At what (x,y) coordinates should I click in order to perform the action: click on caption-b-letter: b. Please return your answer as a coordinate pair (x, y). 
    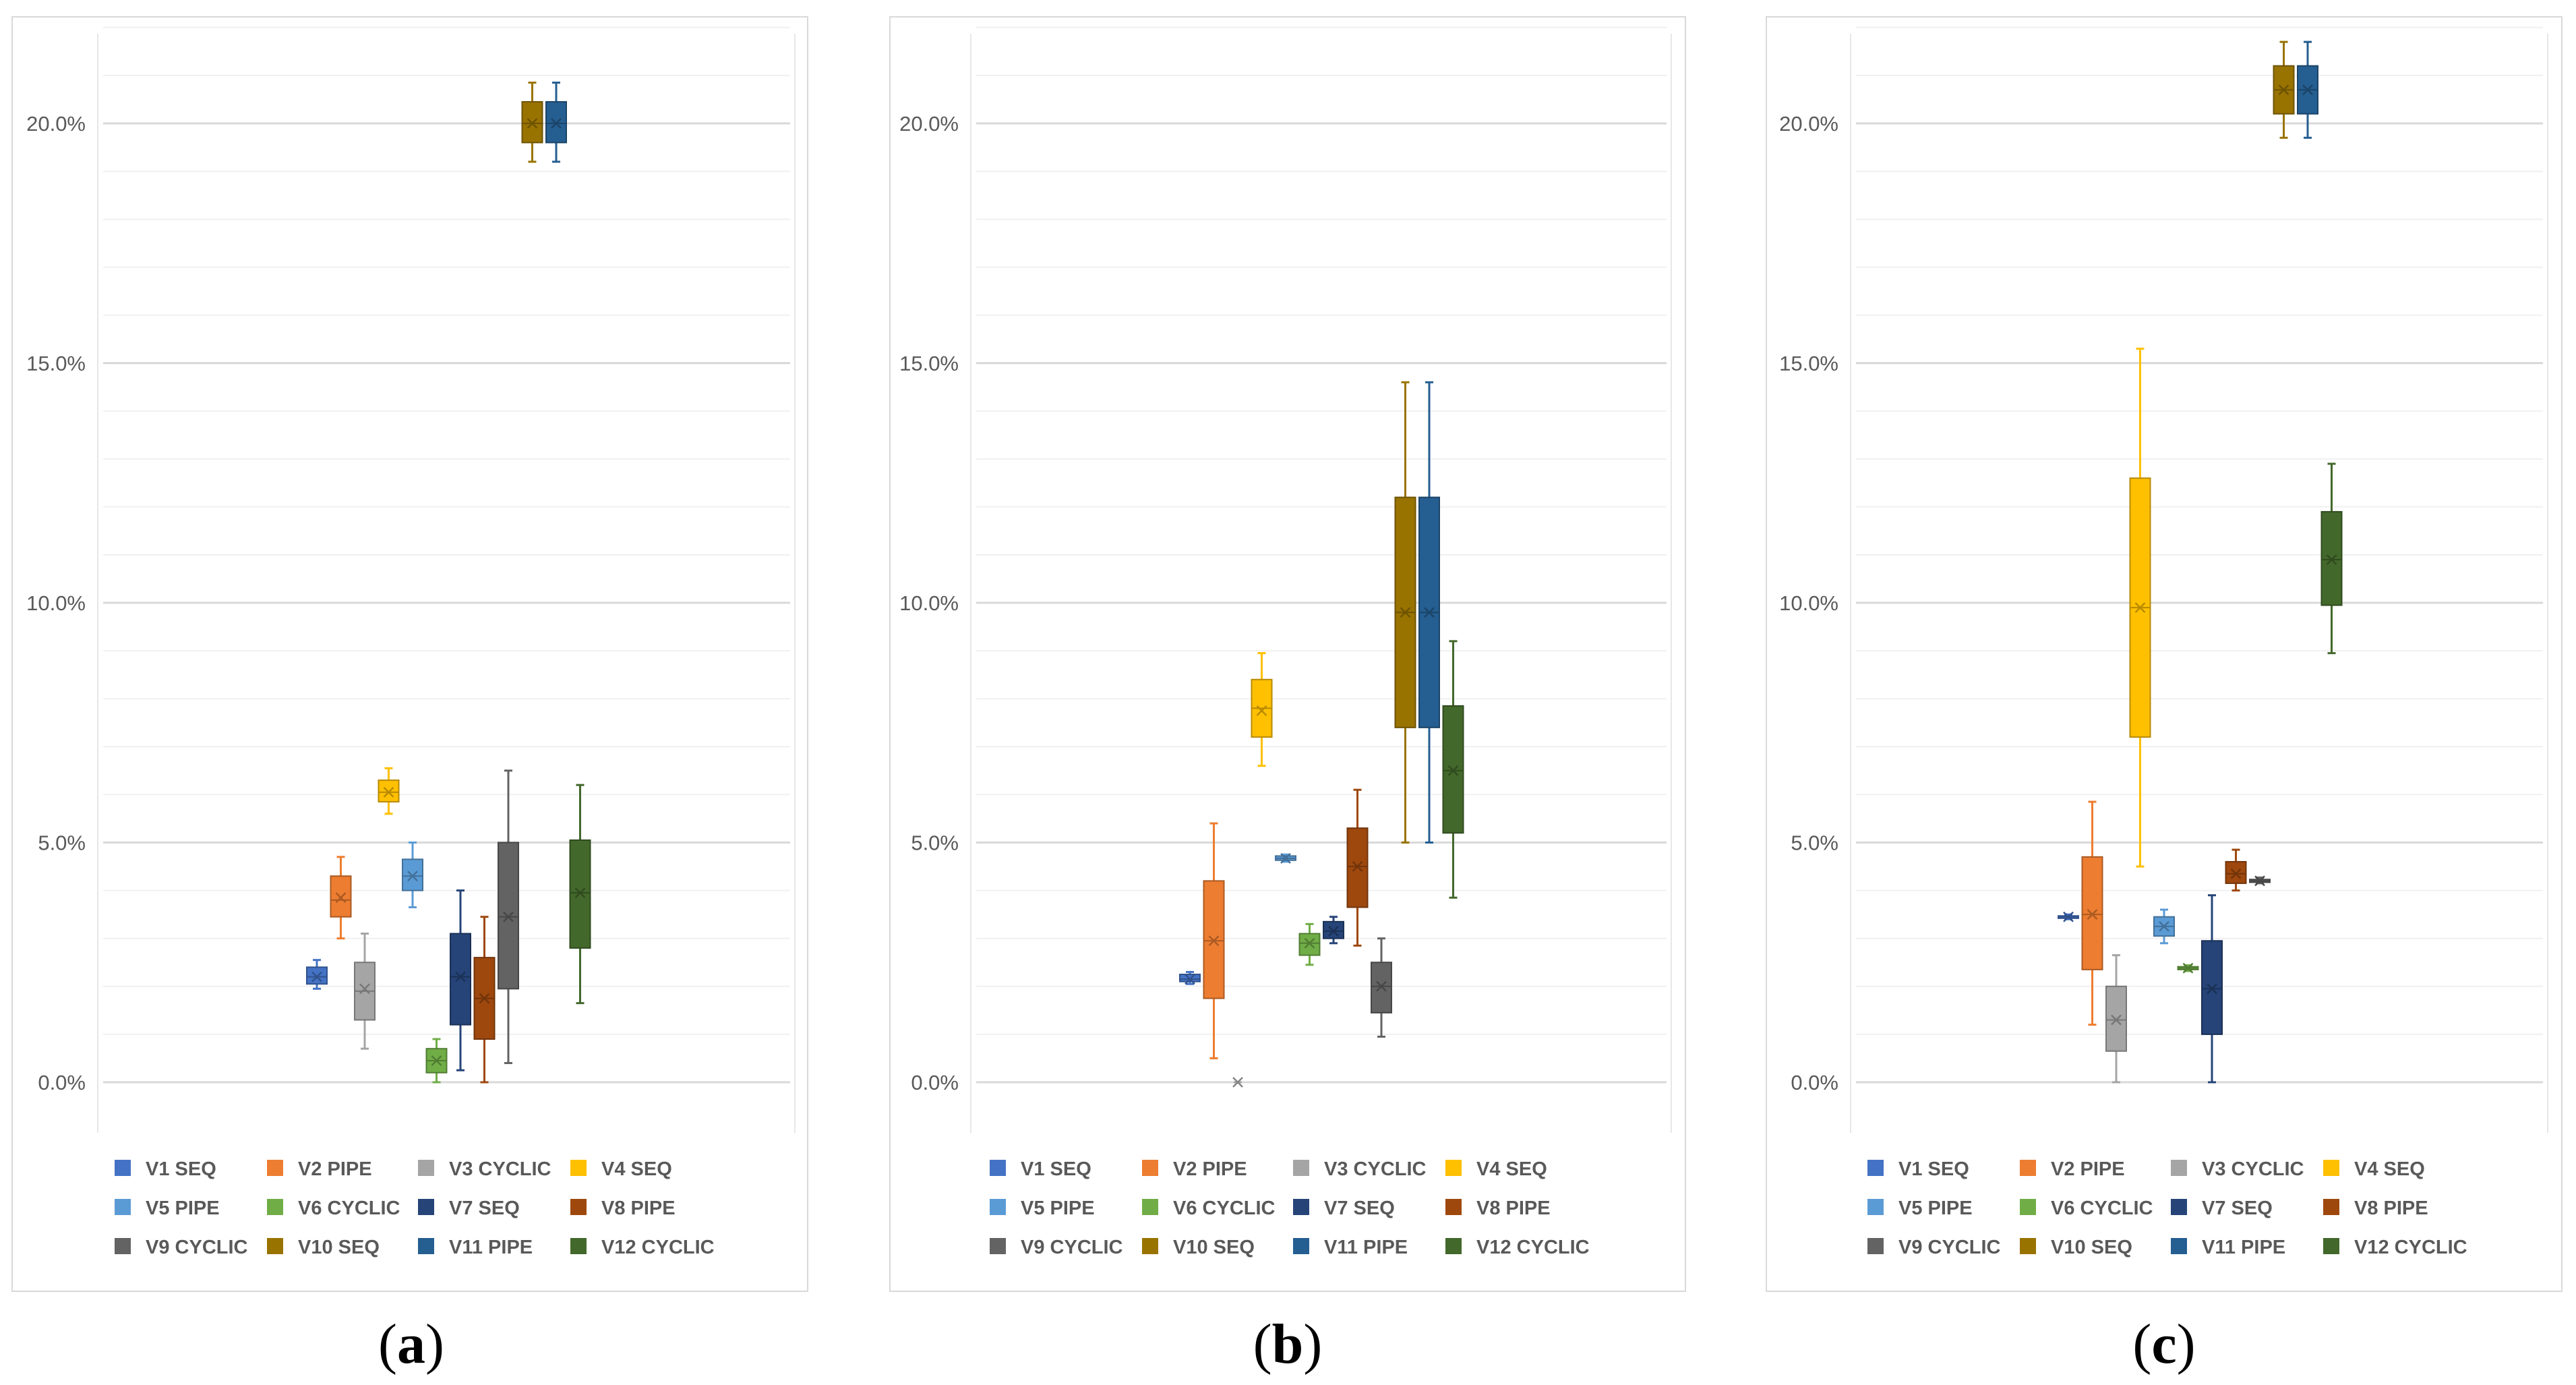
    Looking at the image, I should click on (1287, 1344).